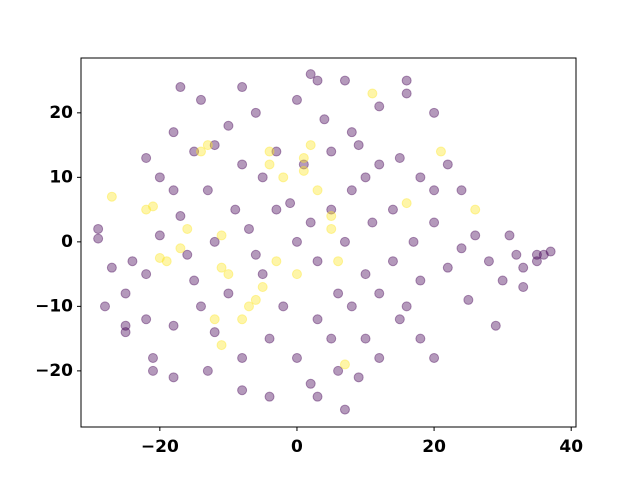 This screenshot has width=640, height=480. I want to click on y-tick-label: 20, so click(61, 113).